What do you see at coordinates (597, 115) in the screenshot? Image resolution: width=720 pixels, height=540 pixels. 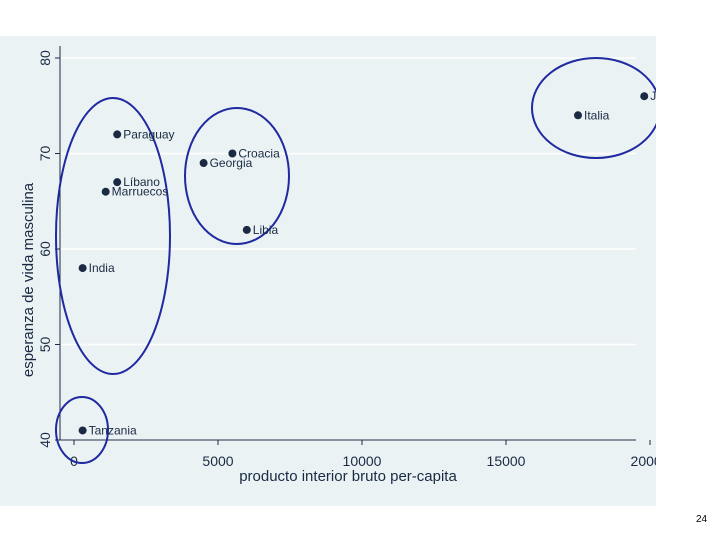 I see `point-label-italia: Italia` at bounding box center [597, 115].